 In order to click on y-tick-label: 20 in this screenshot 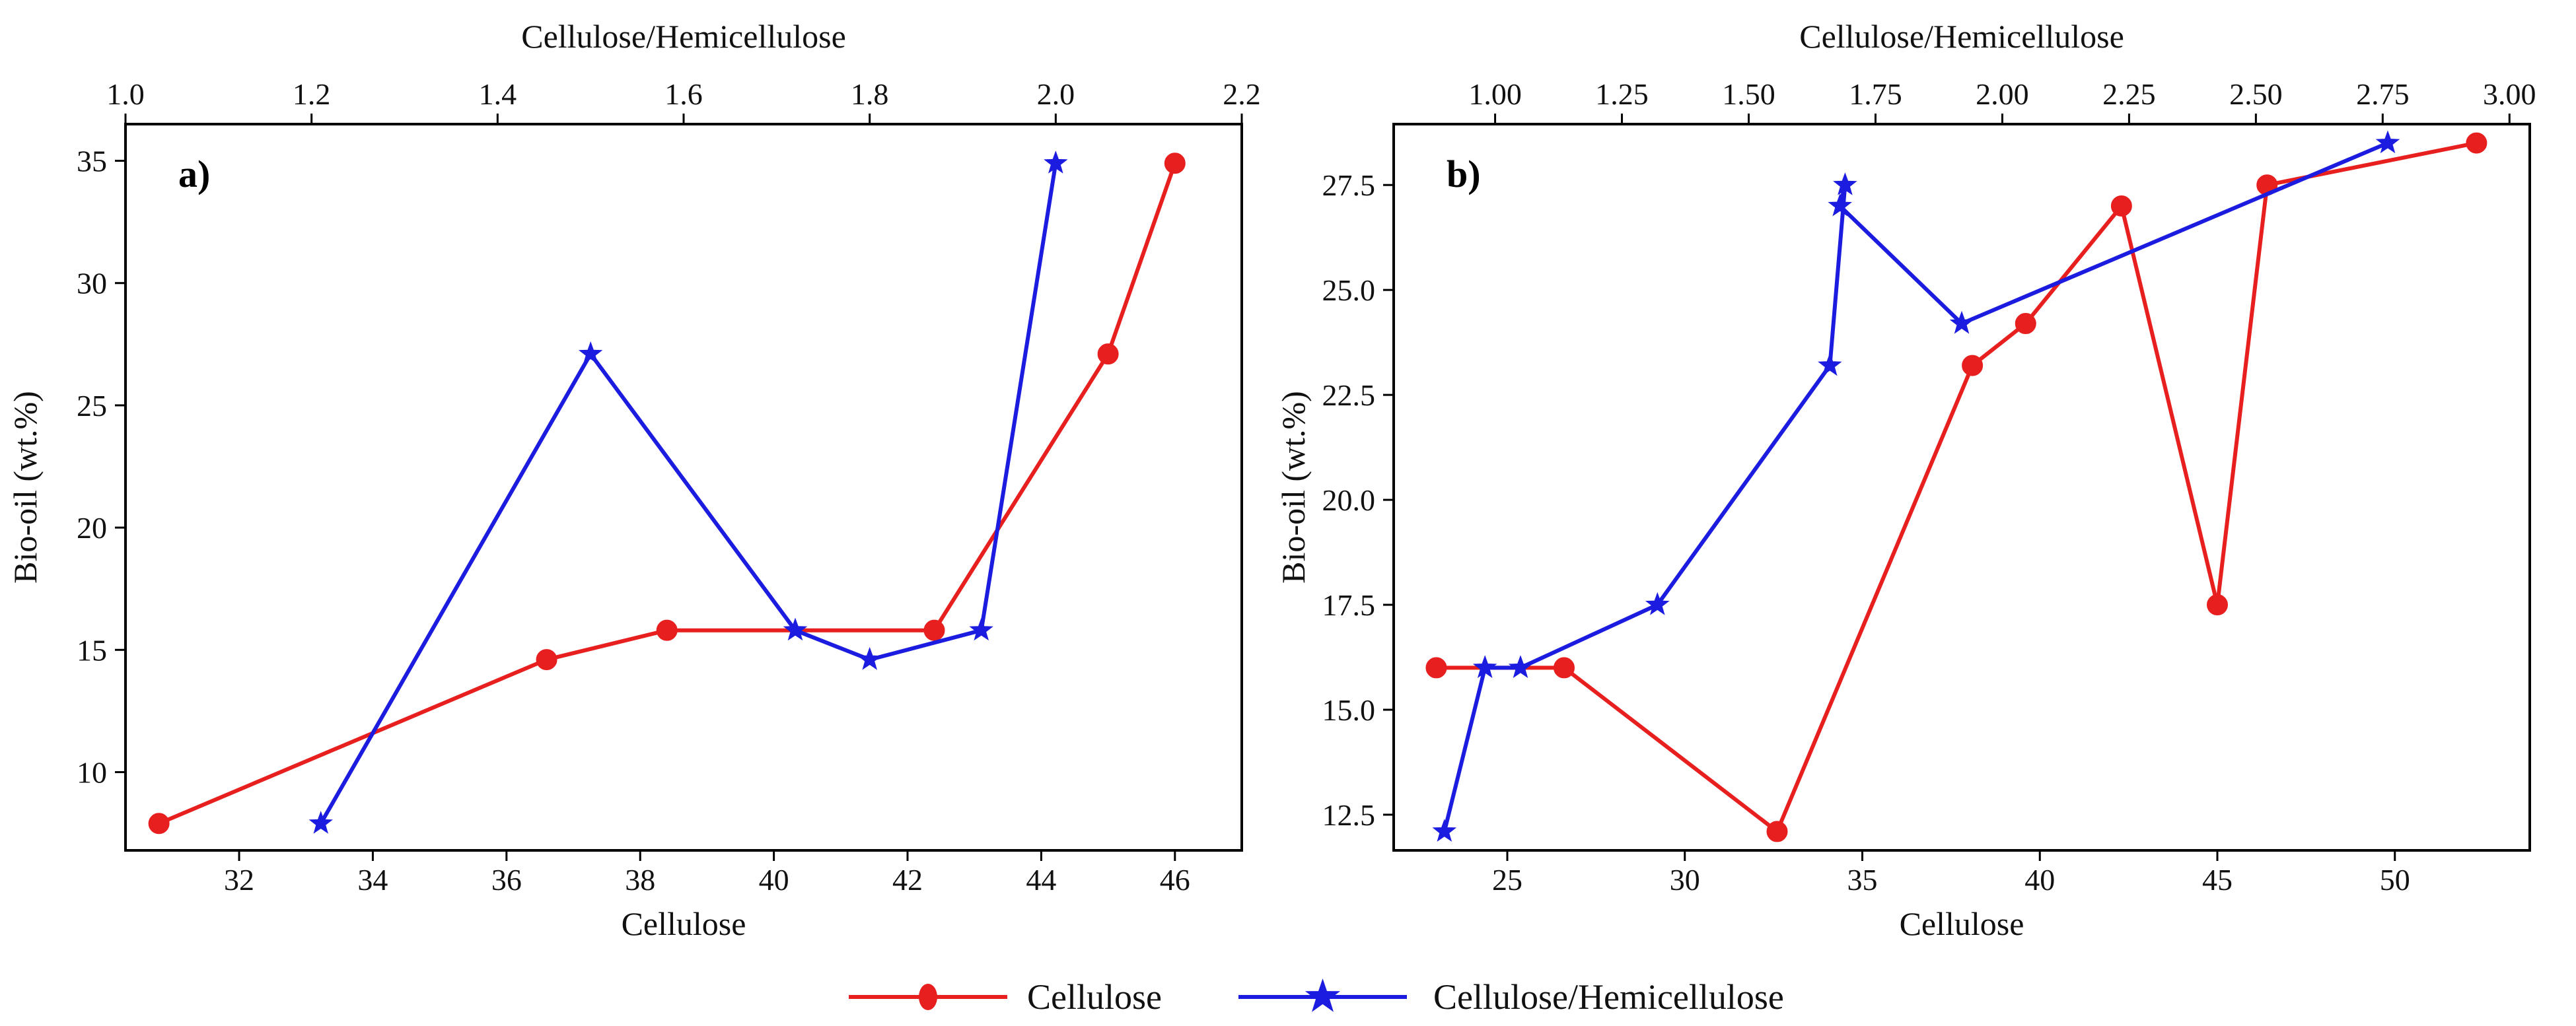, I will do `click(92, 528)`.